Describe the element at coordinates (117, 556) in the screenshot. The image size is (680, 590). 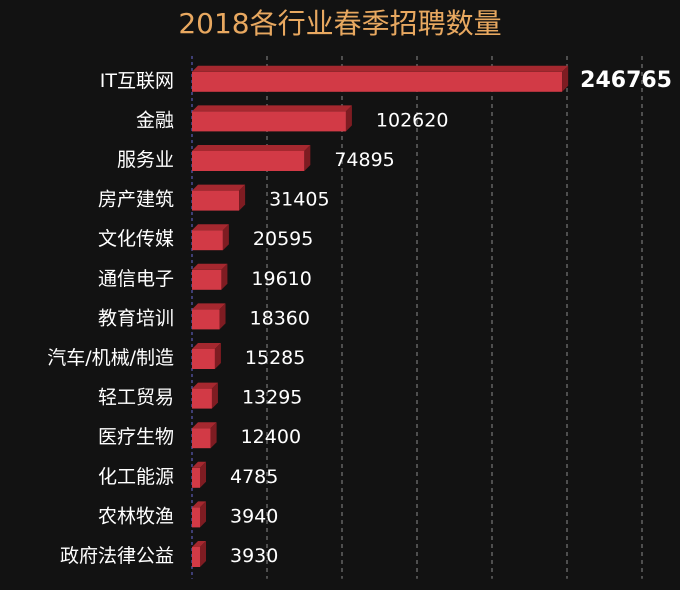
I see `category-label: 政府法律公益` at that location.